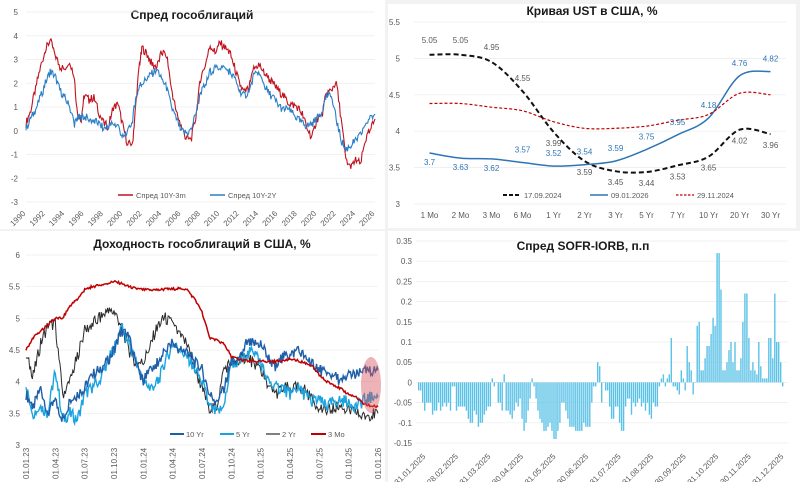 This screenshot has width=800, height=482. Describe the element at coordinates (403, 403) in the screenshot. I see `y-tick-label: -0.05` at that location.